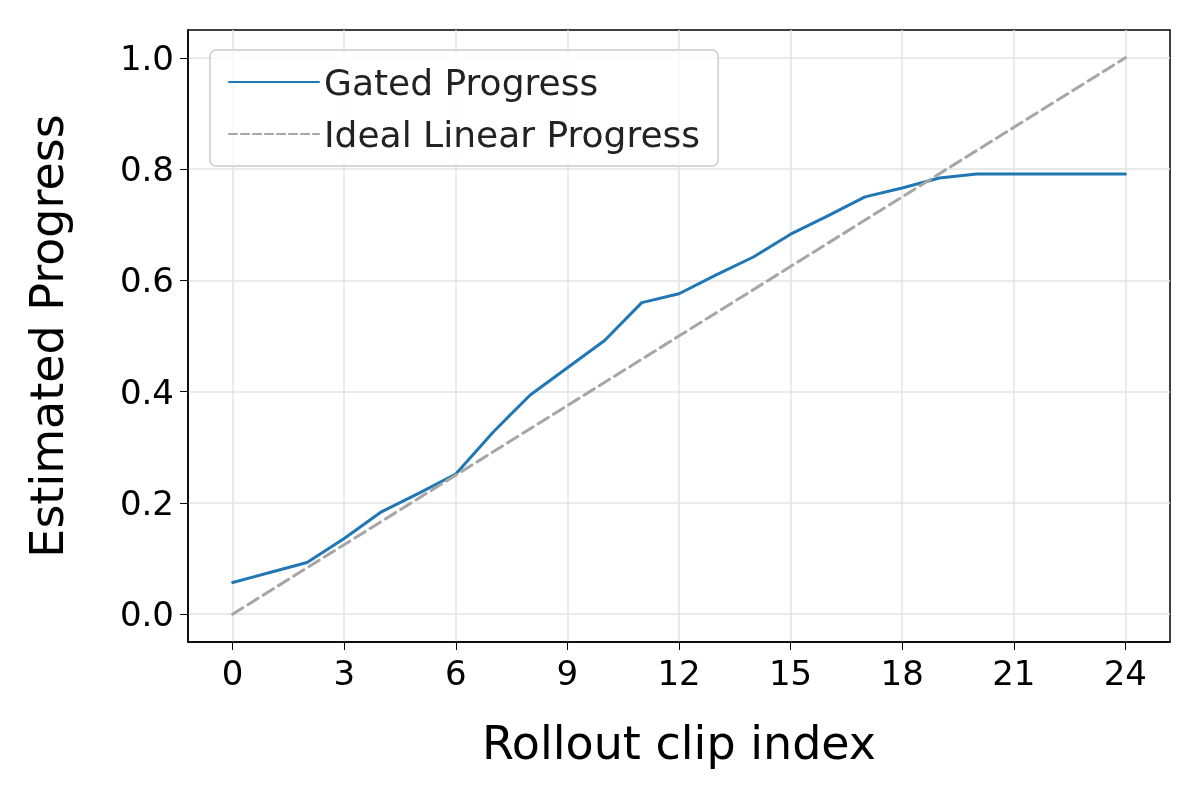 This screenshot has width=1200, height=800. What do you see at coordinates (344, 673) in the screenshot?
I see `x-tick-label: 3` at bounding box center [344, 673].